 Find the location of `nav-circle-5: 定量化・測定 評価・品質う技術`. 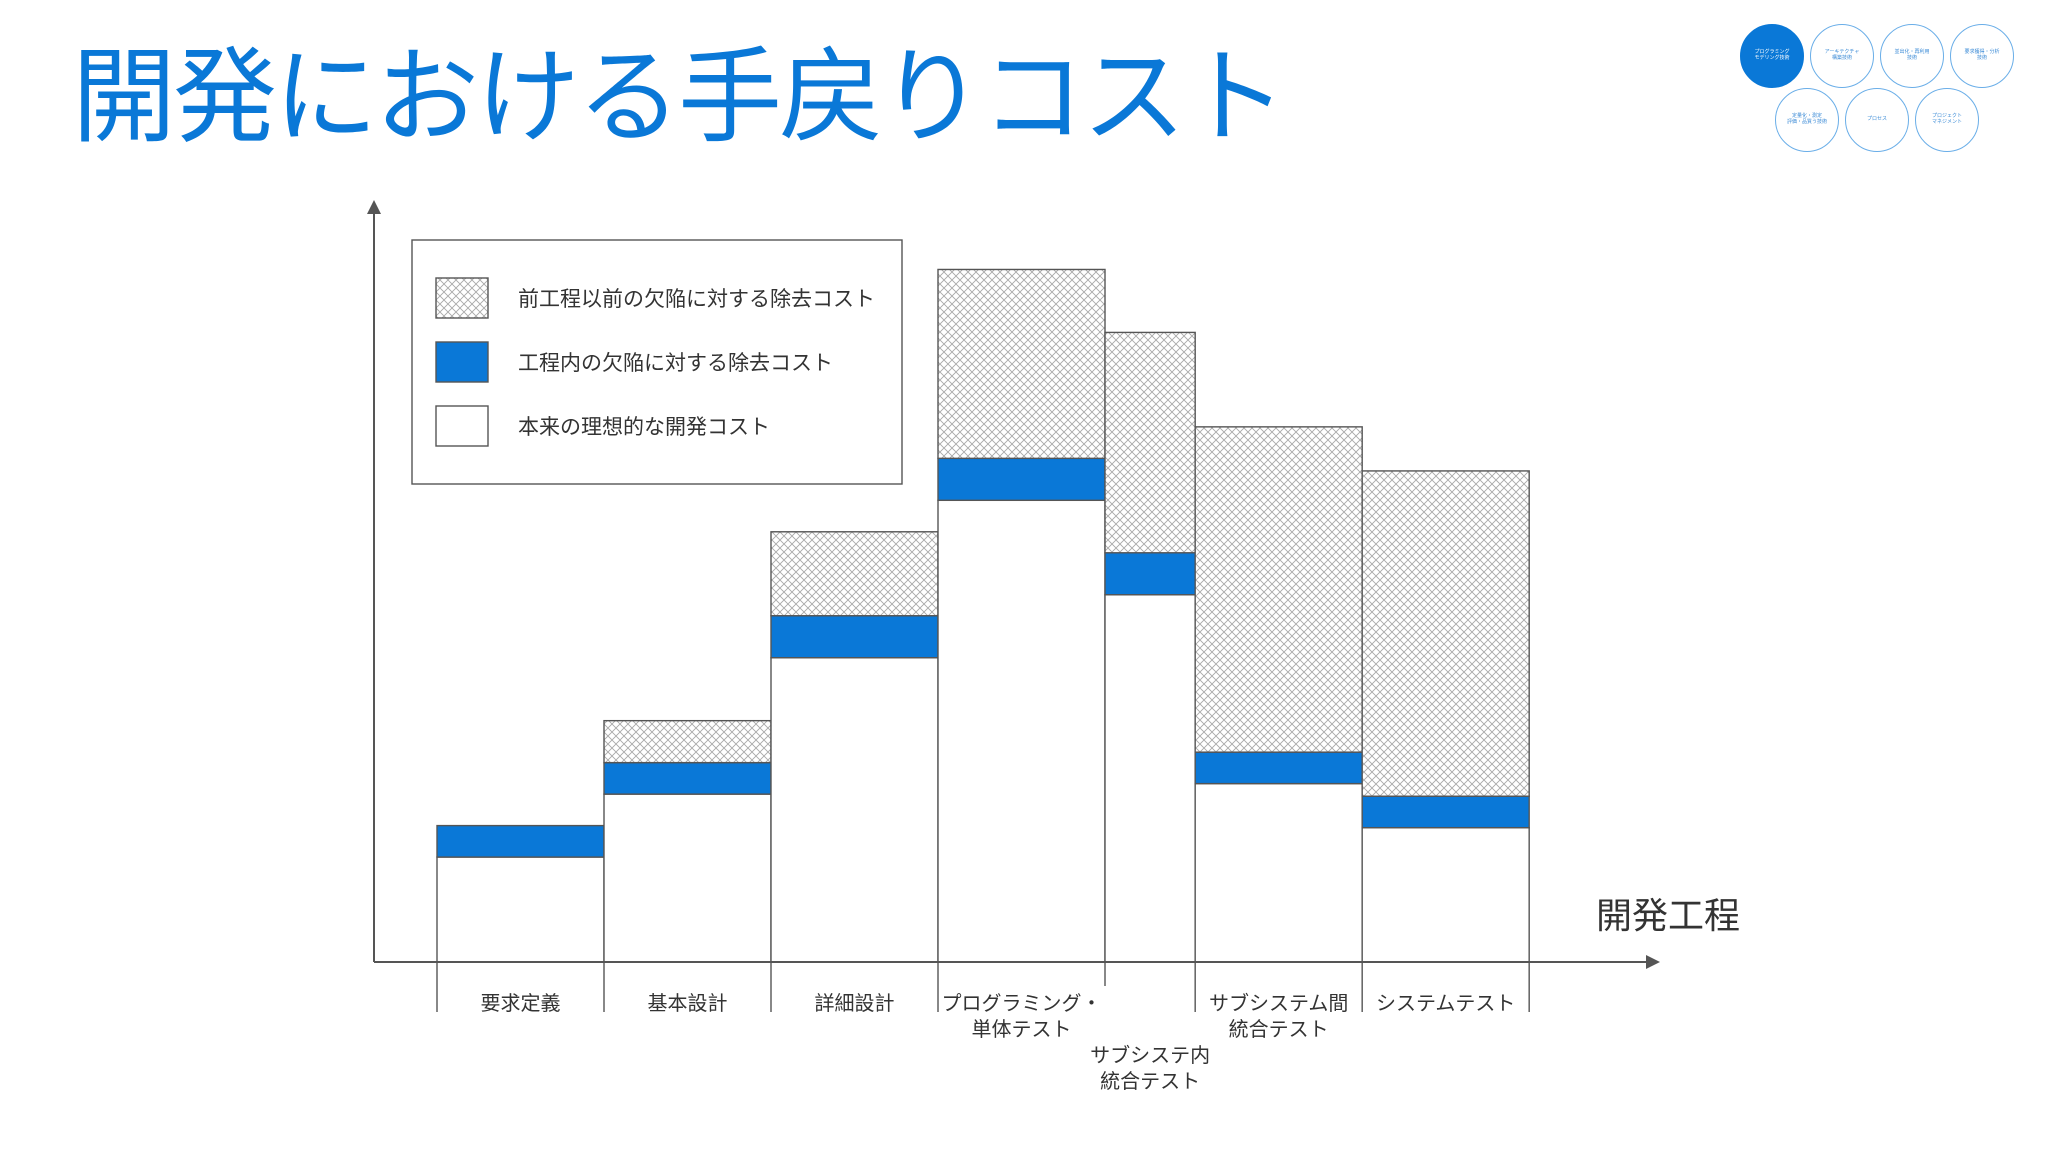

nav-circle-5: 定量化・測定 評価・品質う技術 is located at coordinates (1807, 120).